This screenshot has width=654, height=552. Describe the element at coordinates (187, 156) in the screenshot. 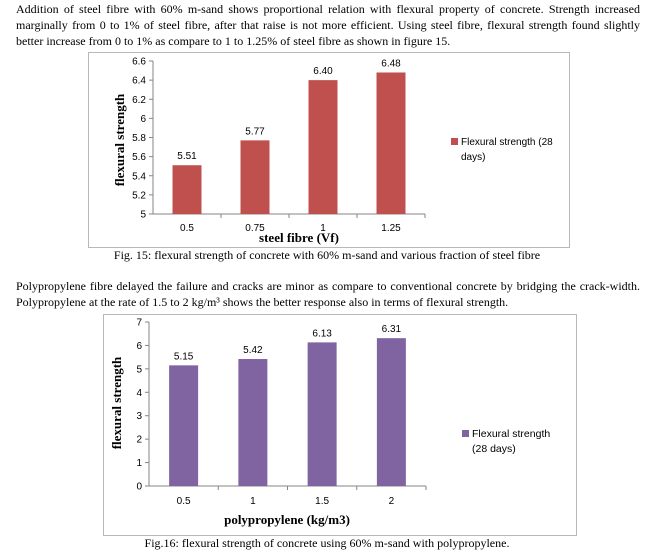

I see `data-label: 5.51` at that location.